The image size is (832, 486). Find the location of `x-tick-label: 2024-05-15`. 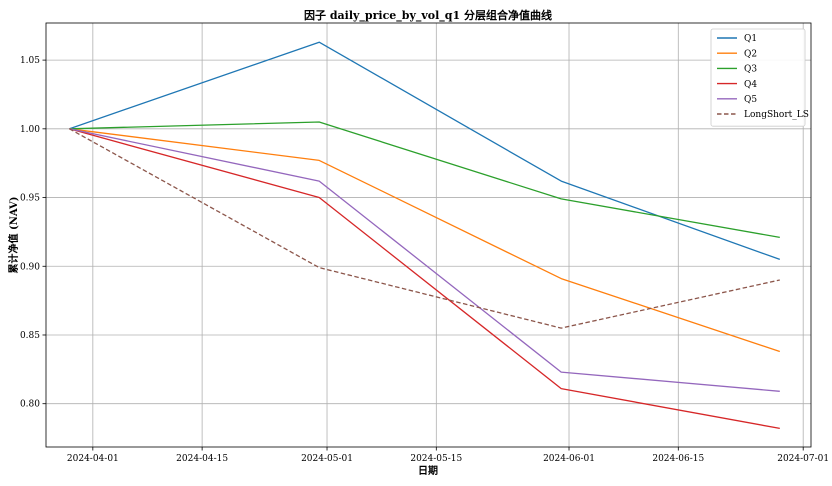

x-tick-label: 2024-05-15 is located at coordinates (436, 459).